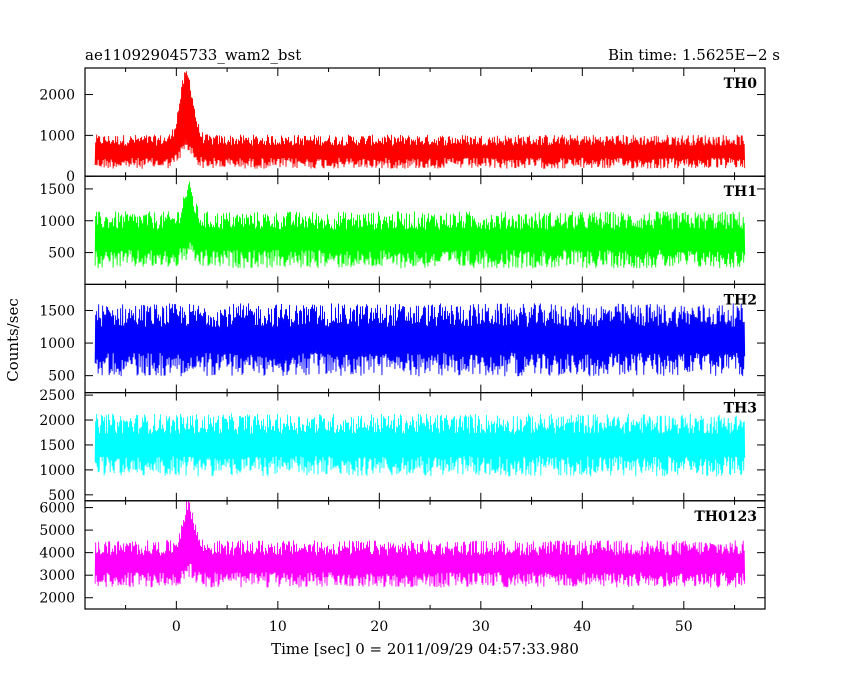  Describe the element at coordinates (684, 627) in the screenshot. I see `x-tick-label: 50` at that location.